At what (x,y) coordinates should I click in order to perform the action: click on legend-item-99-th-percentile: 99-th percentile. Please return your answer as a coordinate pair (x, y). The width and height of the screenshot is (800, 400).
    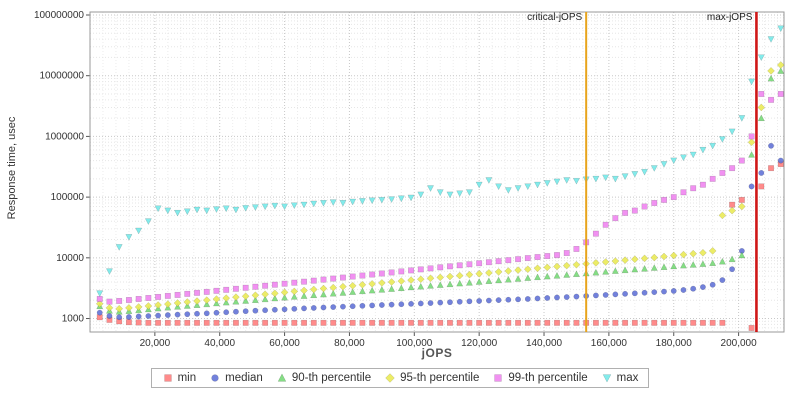
    Looking at the image, I should click on (540, 378).